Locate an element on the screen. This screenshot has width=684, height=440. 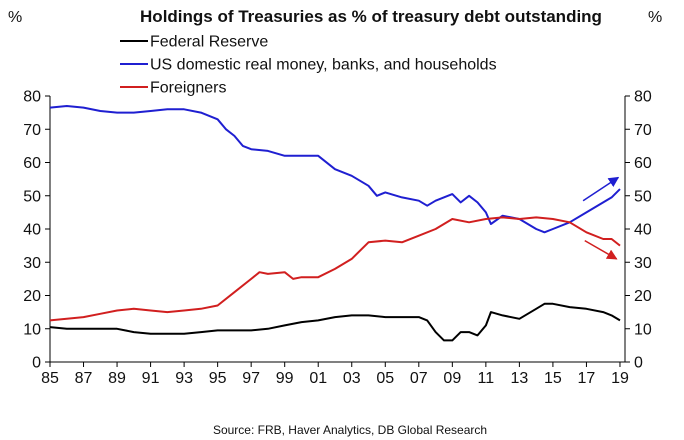
y-tick-label-left: 0 is located at coordinates (36, 363).